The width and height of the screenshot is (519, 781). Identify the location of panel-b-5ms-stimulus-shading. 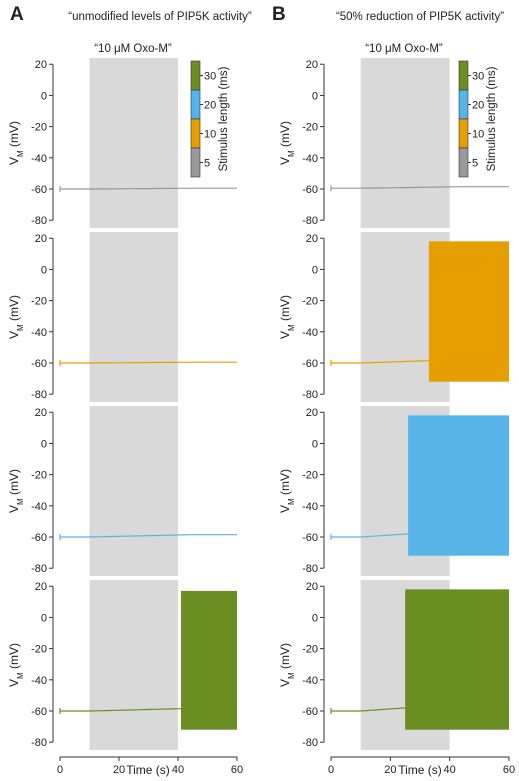
(405, 143).